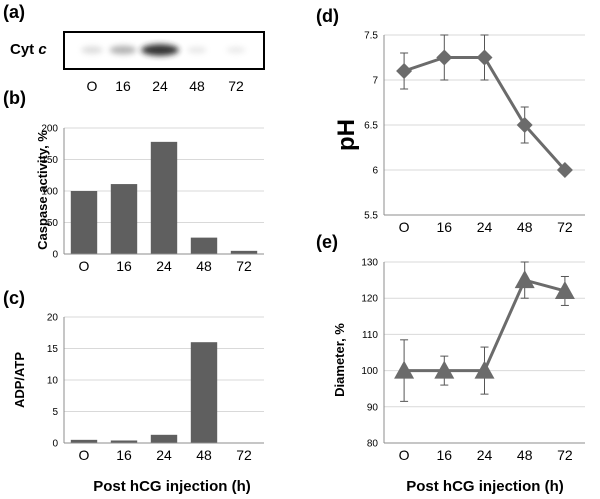 The width and height of the screenshot is (600, 499). What do you see at coordinates (49, 160) in the screenshot?
I see `y-tick-label: 150` at bounding box center [49, 160].